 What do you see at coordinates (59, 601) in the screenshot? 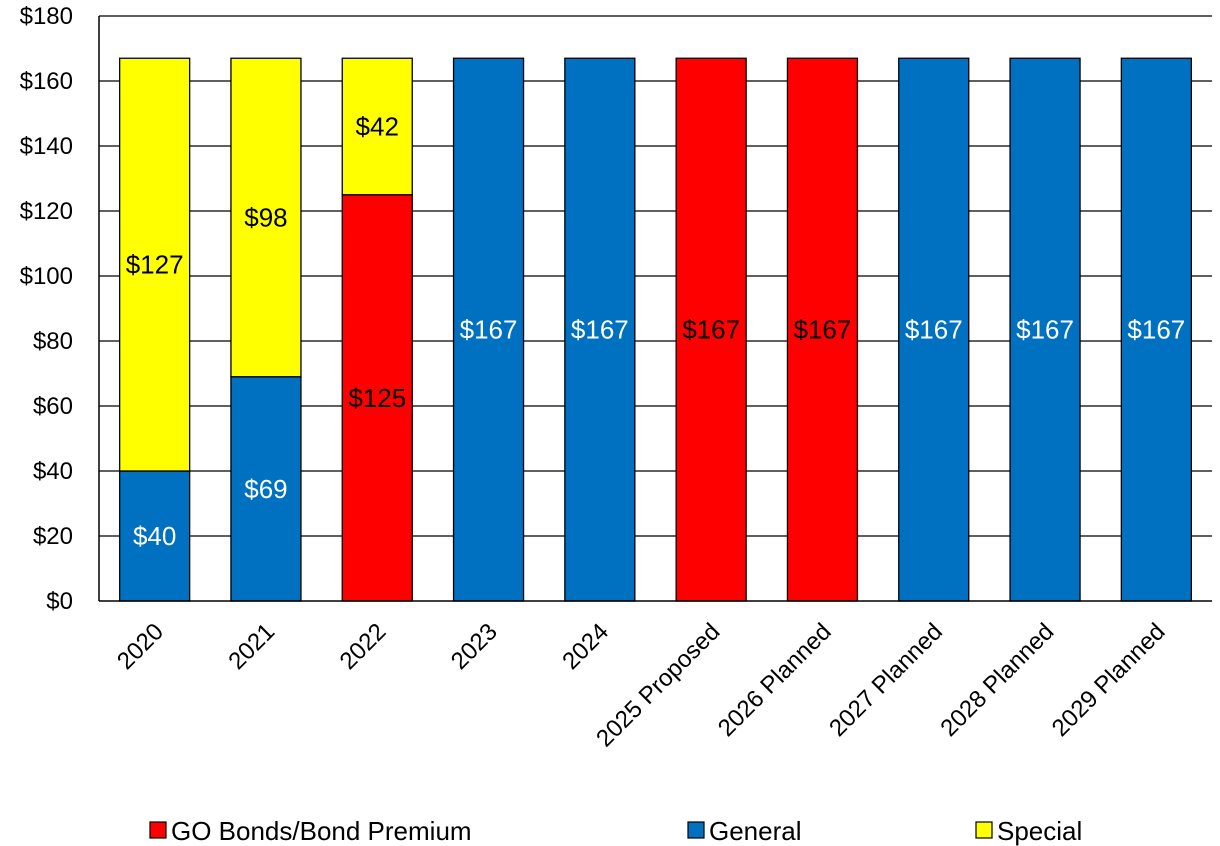
I see `y-tick-label: $0` at bounding box center [59, 601].